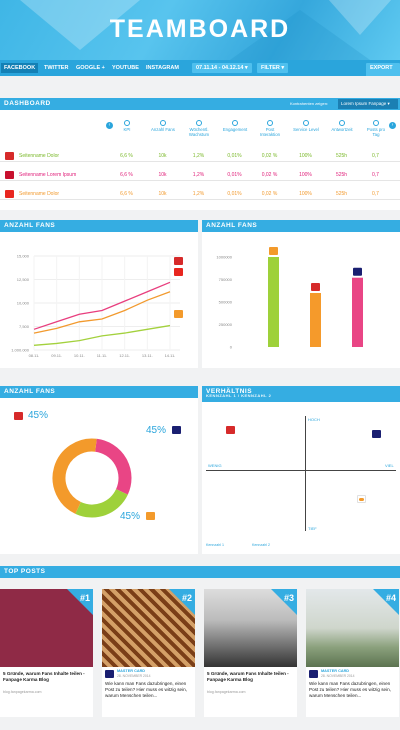  Describe the element at coordinates (226, 324) in the screenshot. I see `y-tick-label: 250000` at that location.